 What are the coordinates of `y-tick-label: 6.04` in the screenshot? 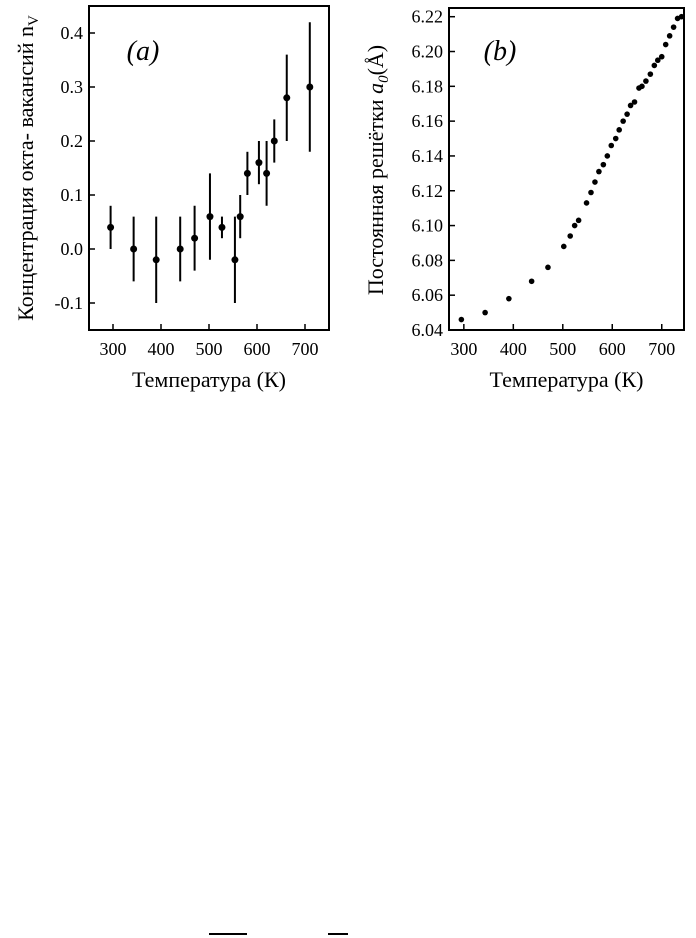 It's located at (428, 330).